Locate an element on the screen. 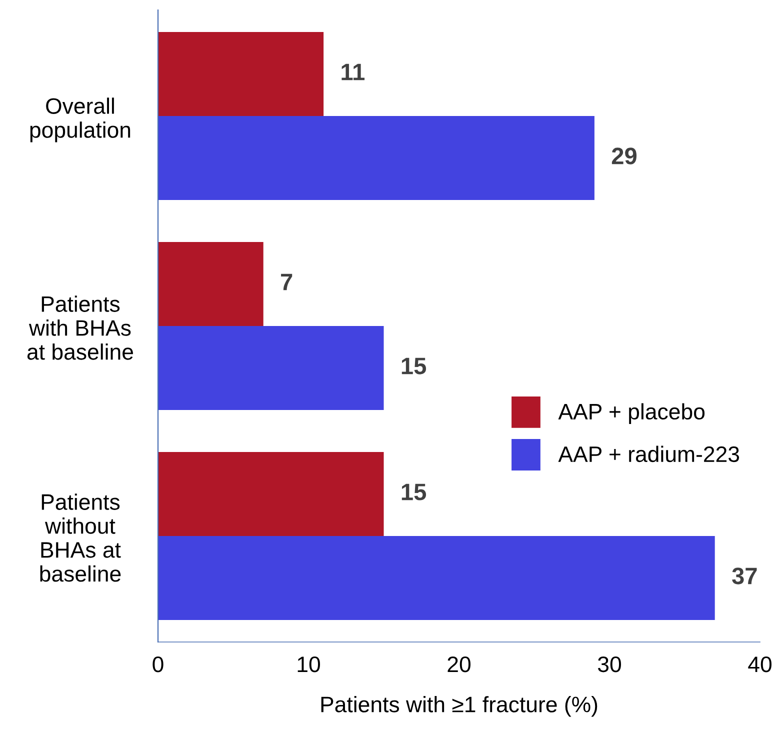  x-tick-label: 0 is located at coordinates (158, 664).